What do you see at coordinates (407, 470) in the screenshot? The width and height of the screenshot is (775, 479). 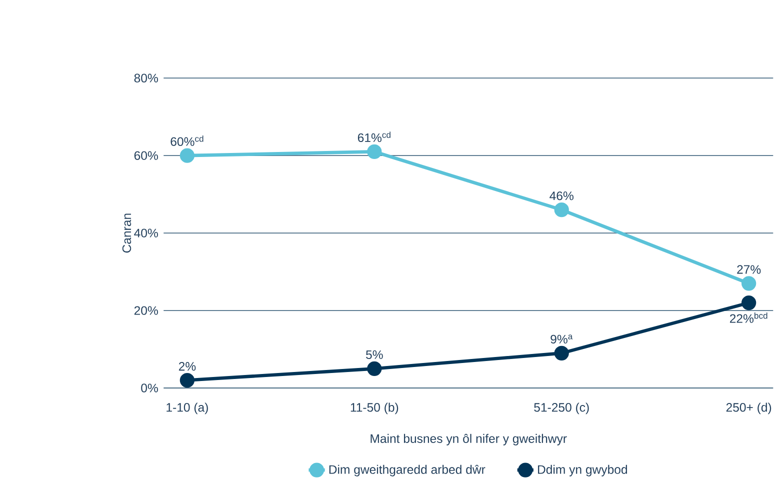 I see `legend-label: Dim gweithgaredd arbed dŵr` at bounding box center [407, 470].